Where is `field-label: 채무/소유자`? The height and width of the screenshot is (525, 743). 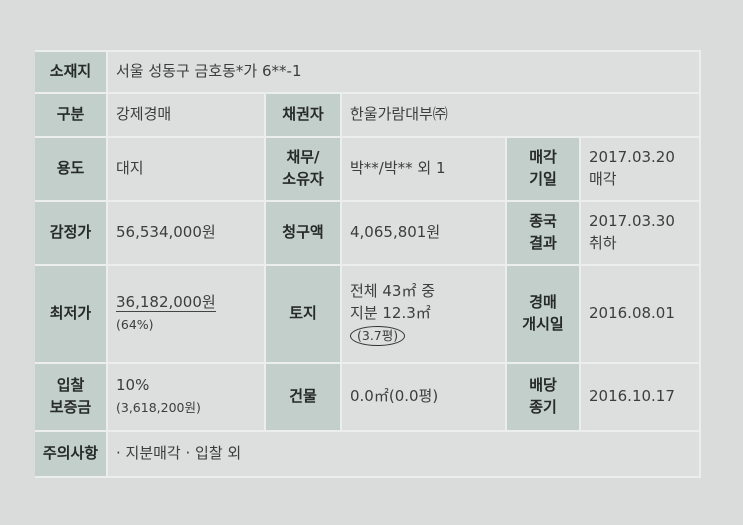
field-label: 채무/소유자 is located at coordinates (303, 169).